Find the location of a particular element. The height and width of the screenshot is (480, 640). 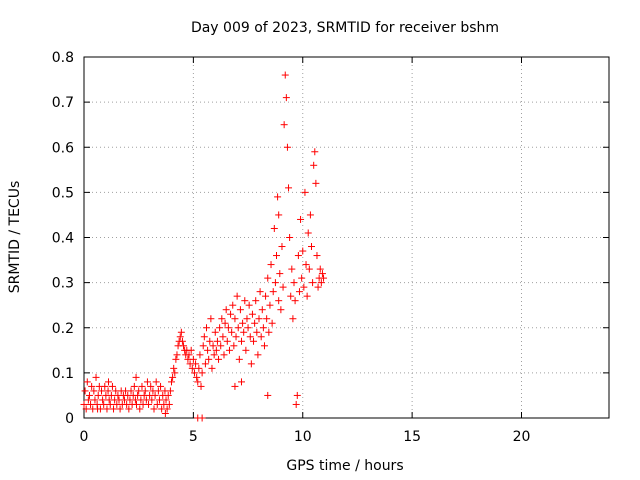

x-tick-label: 5 is located at coordinates (193, 437).